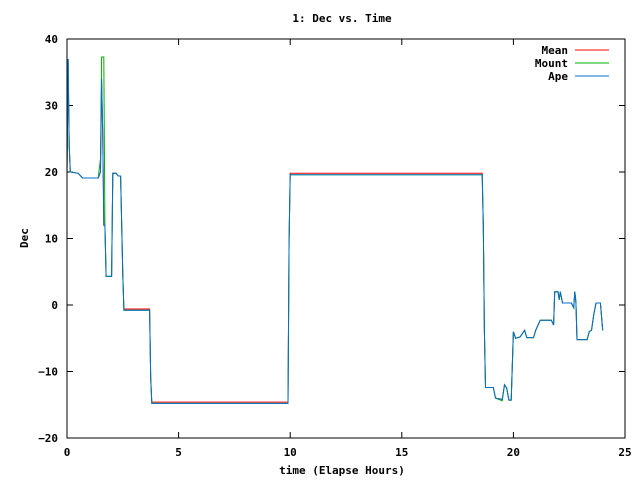 This screenshot has height=480, width=640. I want to click on legend-label-ape: Ape, so click(558, 76).